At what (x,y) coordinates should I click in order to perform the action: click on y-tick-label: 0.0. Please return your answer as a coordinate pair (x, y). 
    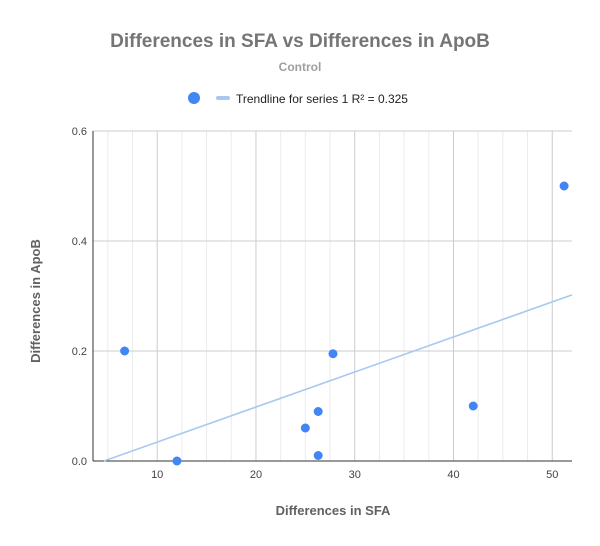
    Looking at the image, I should click on (79, 462).